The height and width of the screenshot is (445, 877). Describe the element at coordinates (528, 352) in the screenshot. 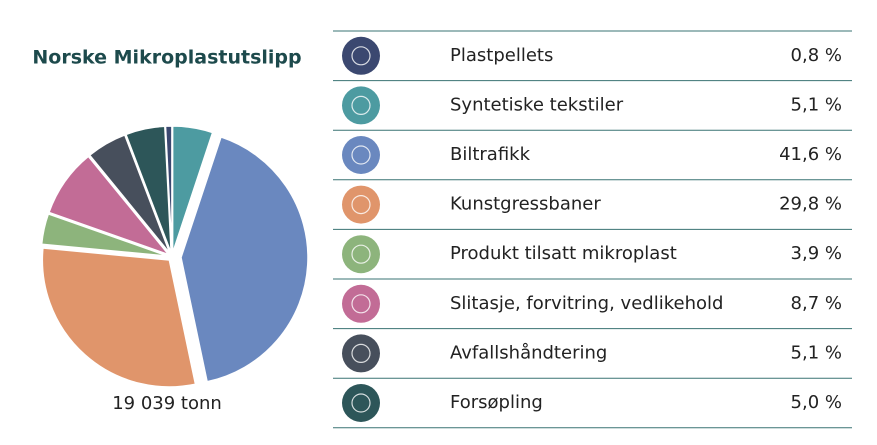

I see `legend-label: Avfallshåndtering` at that location.